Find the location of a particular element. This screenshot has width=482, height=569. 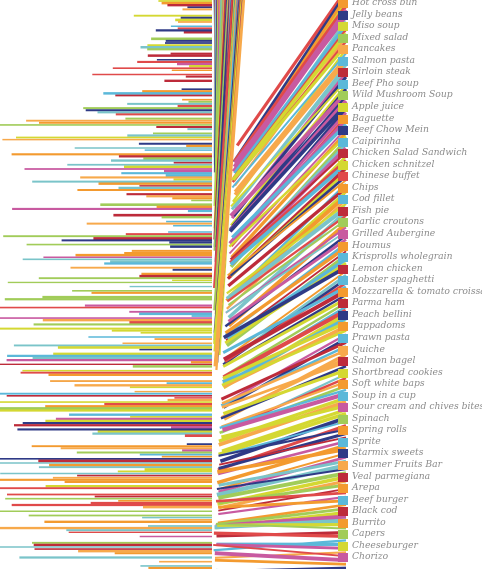

food-label-item: Jelly beans is located at coordinates (410, 15).